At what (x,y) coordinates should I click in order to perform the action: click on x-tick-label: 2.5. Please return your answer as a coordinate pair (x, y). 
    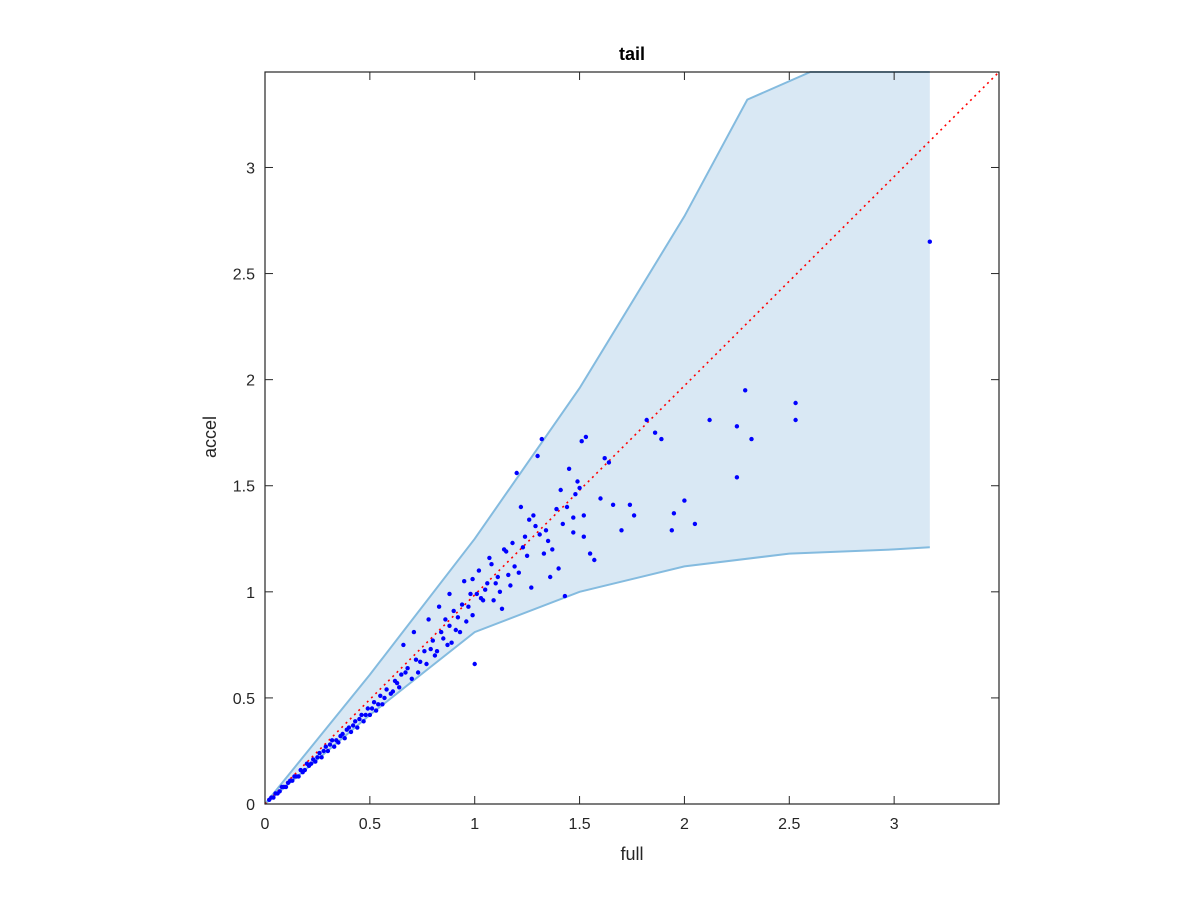
    Looking at the image, I should click on (789, 824).